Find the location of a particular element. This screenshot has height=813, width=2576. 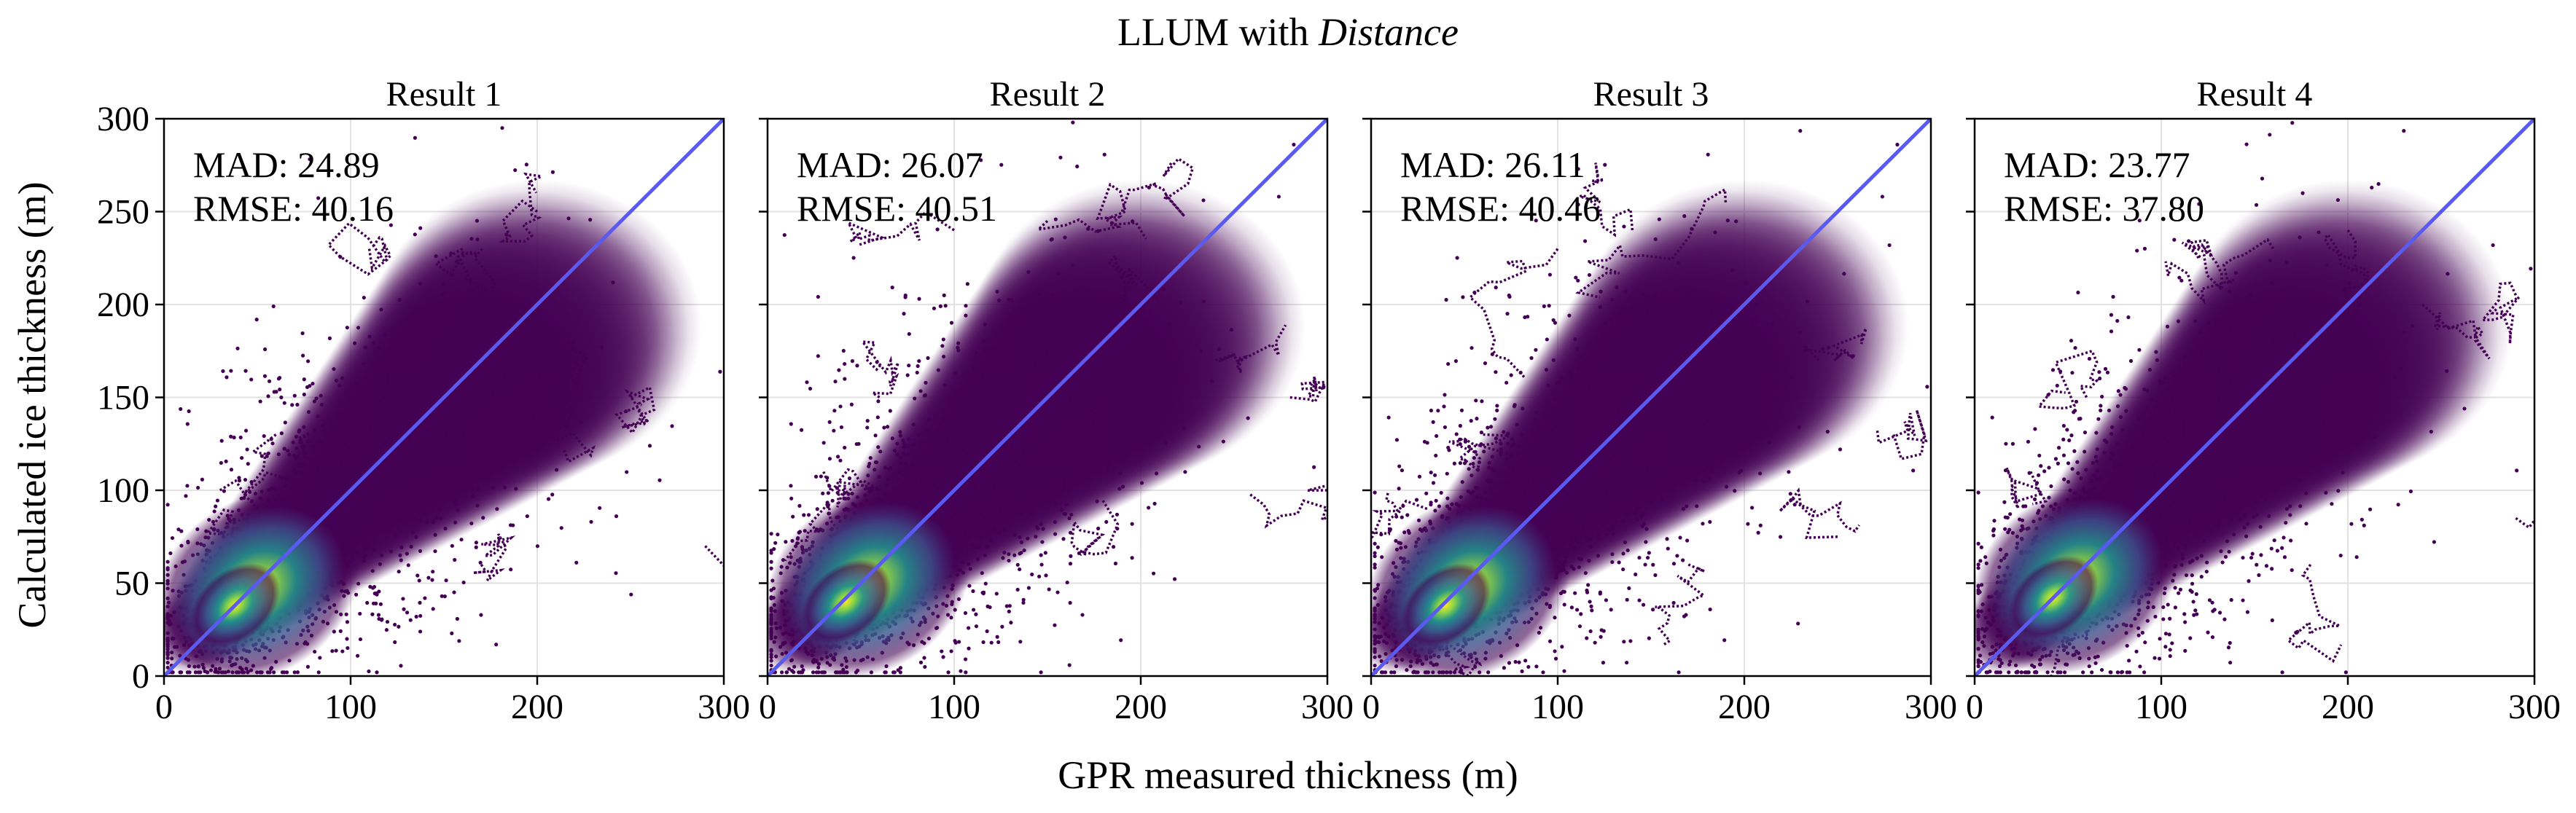

suptitle-italic: Distance is located at coordinates (1389, 32).